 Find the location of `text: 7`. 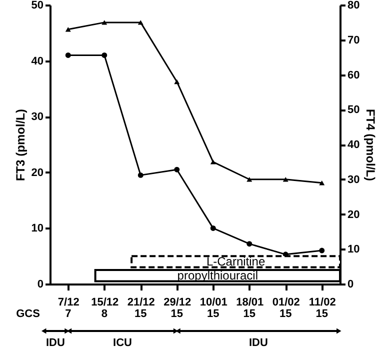

text: 7 is located at coordinates (68, 314).